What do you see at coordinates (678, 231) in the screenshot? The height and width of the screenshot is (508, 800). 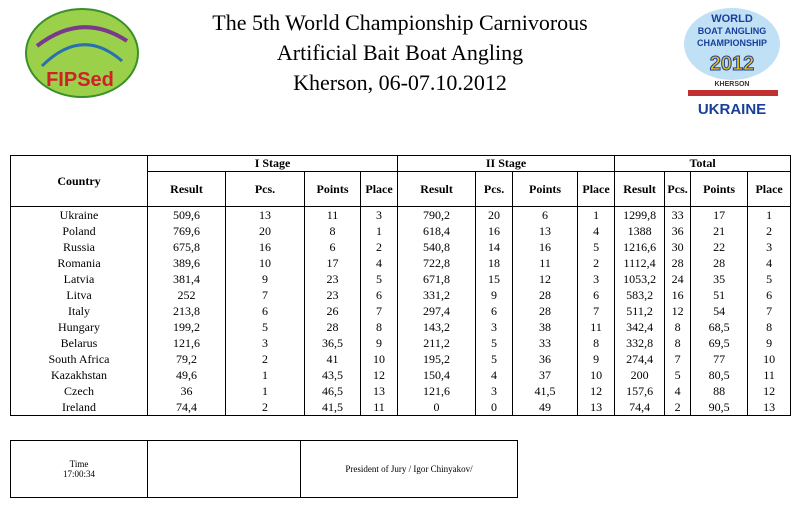 I see `cell: 36` at bounding box center [678, 231].